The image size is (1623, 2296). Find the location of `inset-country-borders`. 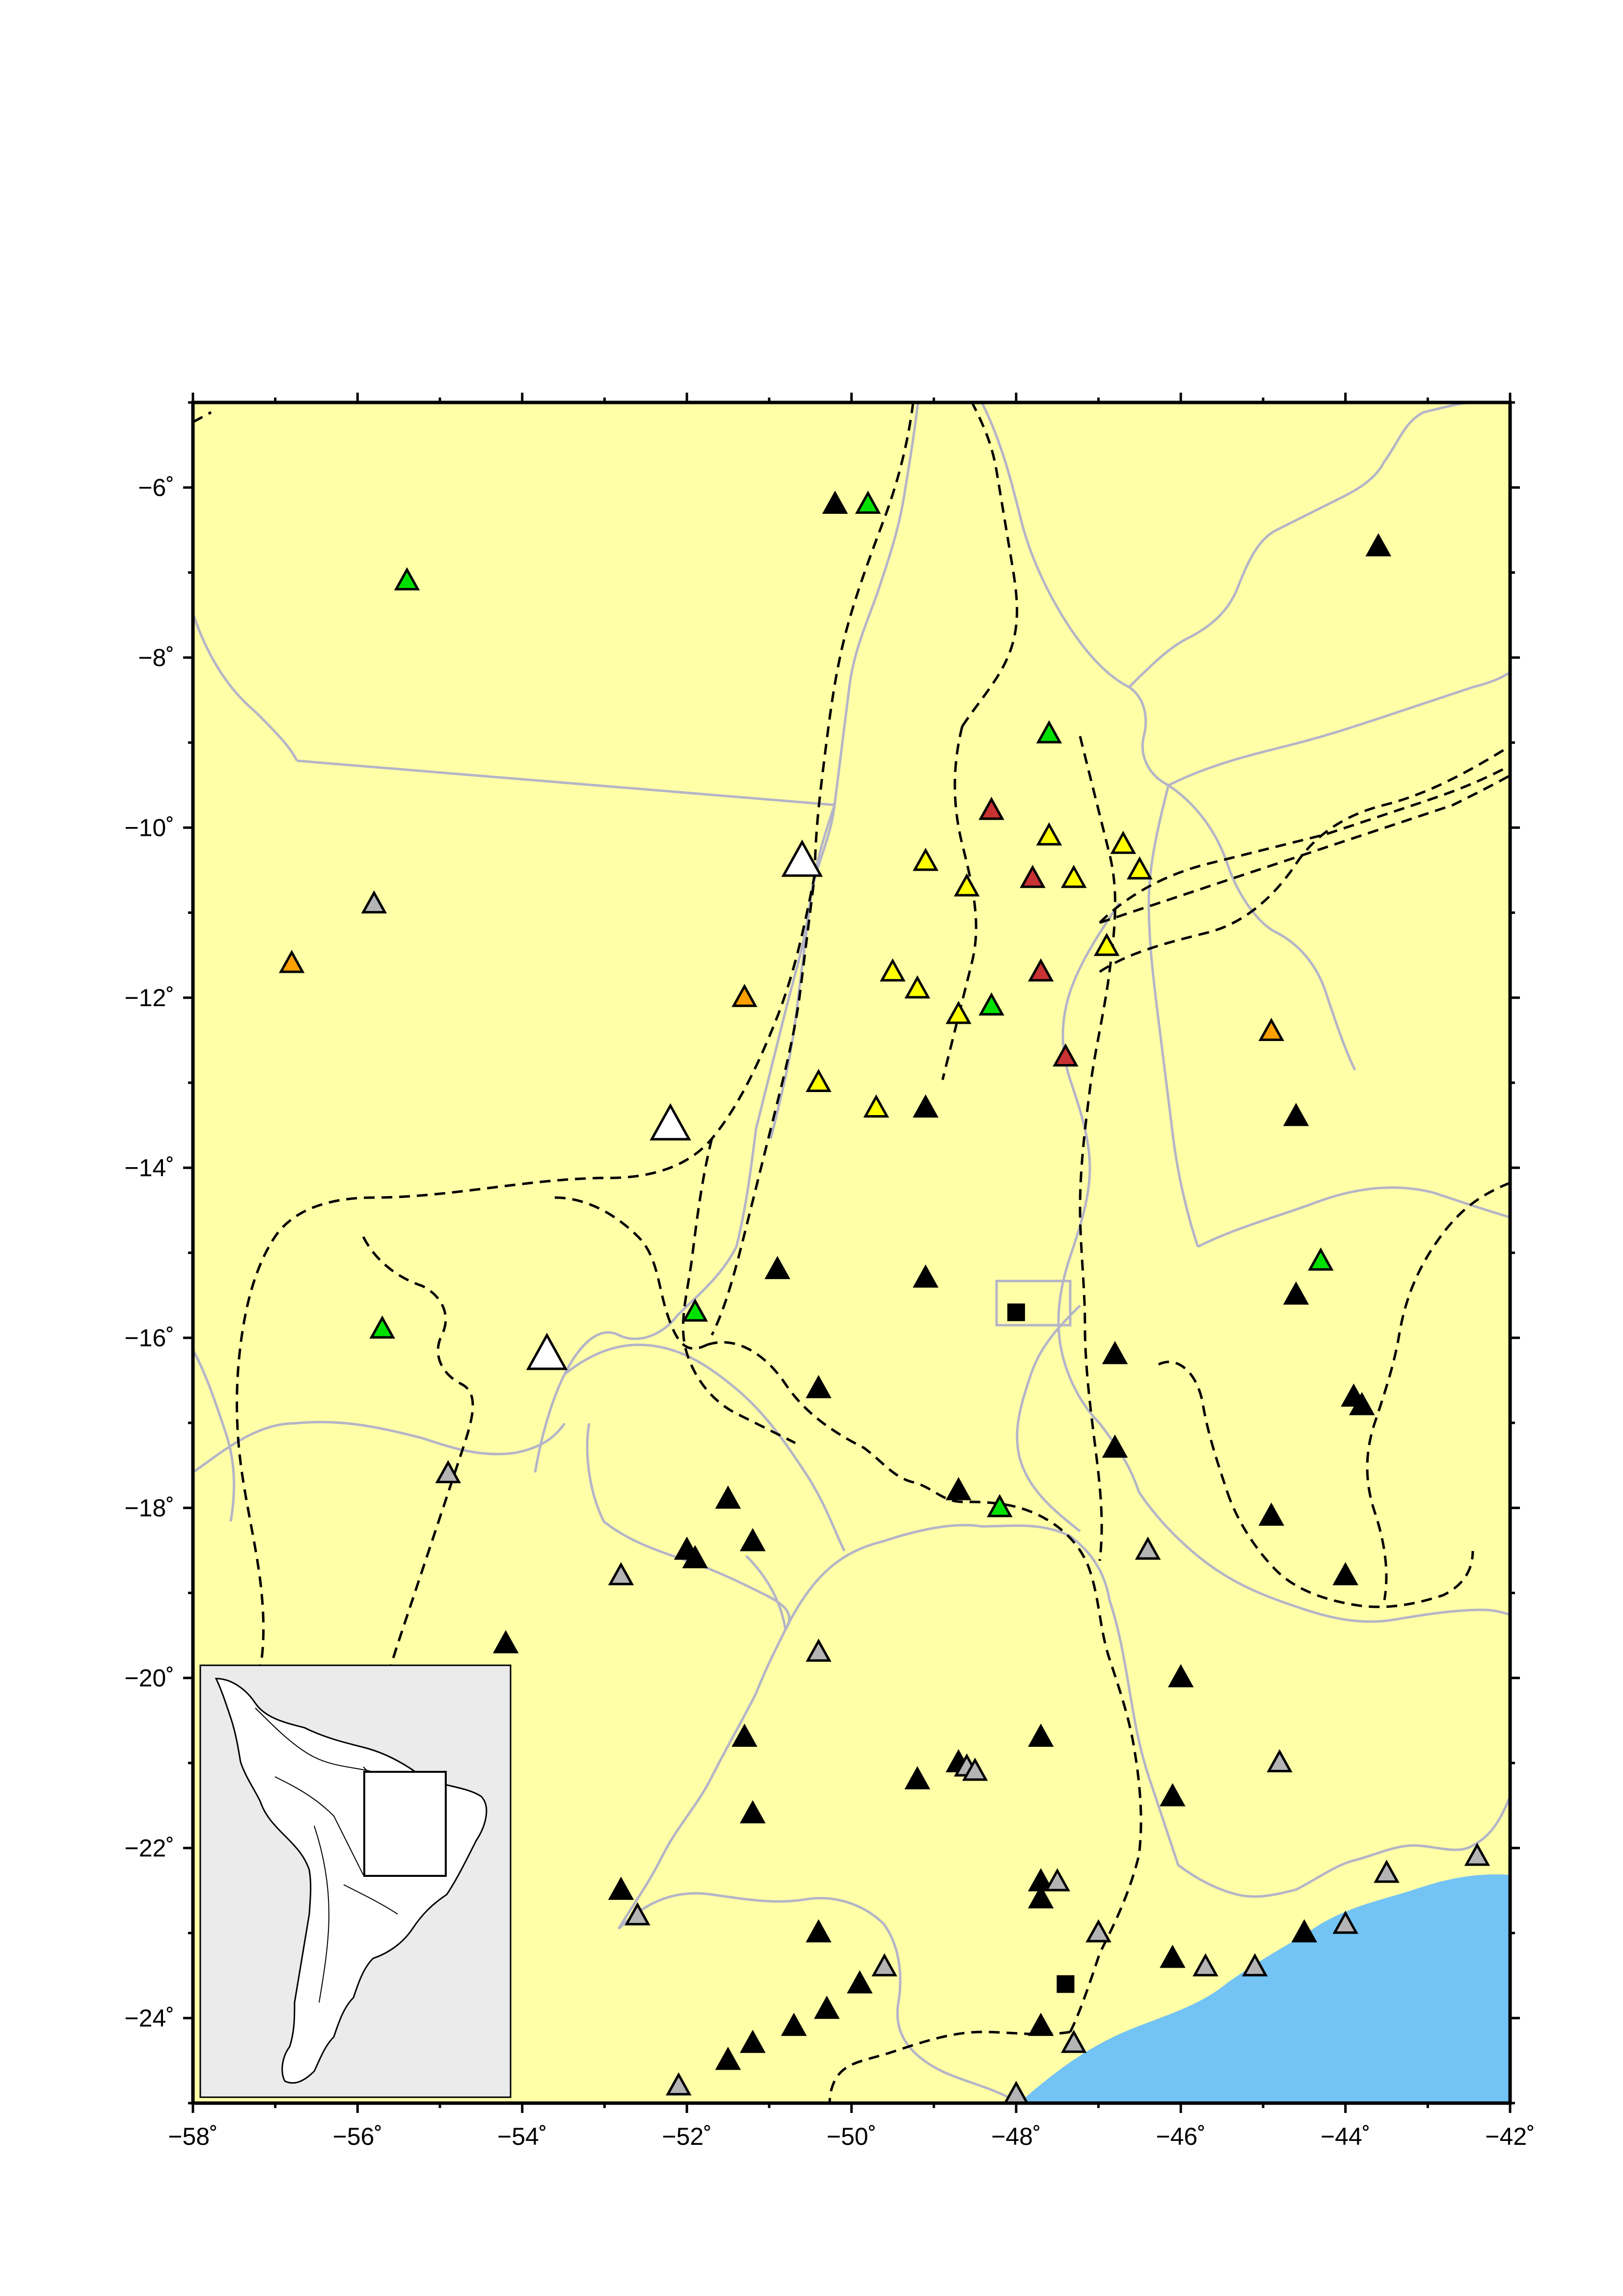

inset-country-borders is located at coordinates (326, 1856).